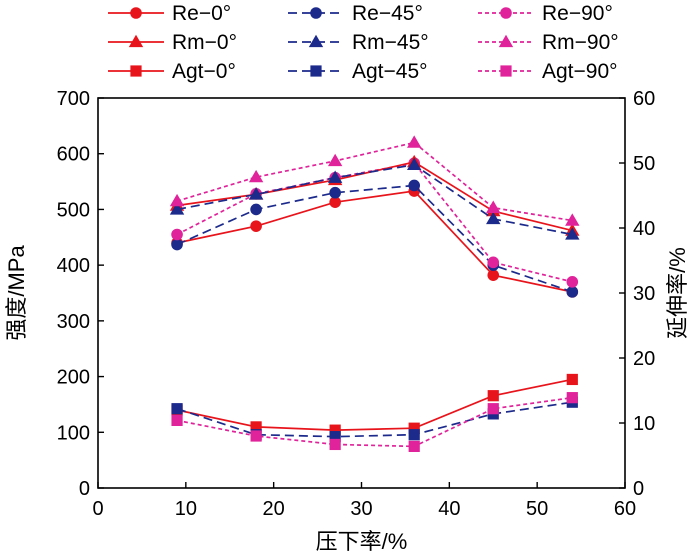  Describe the element at coordinates (644, 164) in the screenshot. I see `y-right-tick-label: 50` at that location.